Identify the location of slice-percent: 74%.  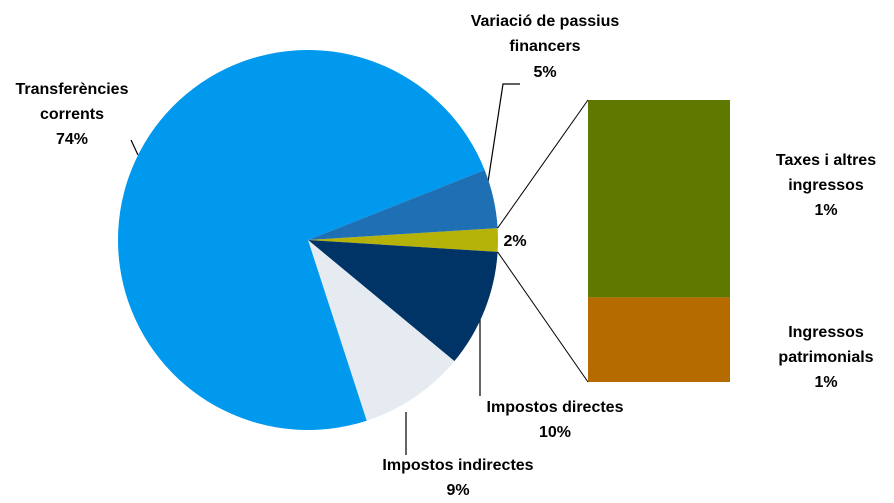
(72, 139).